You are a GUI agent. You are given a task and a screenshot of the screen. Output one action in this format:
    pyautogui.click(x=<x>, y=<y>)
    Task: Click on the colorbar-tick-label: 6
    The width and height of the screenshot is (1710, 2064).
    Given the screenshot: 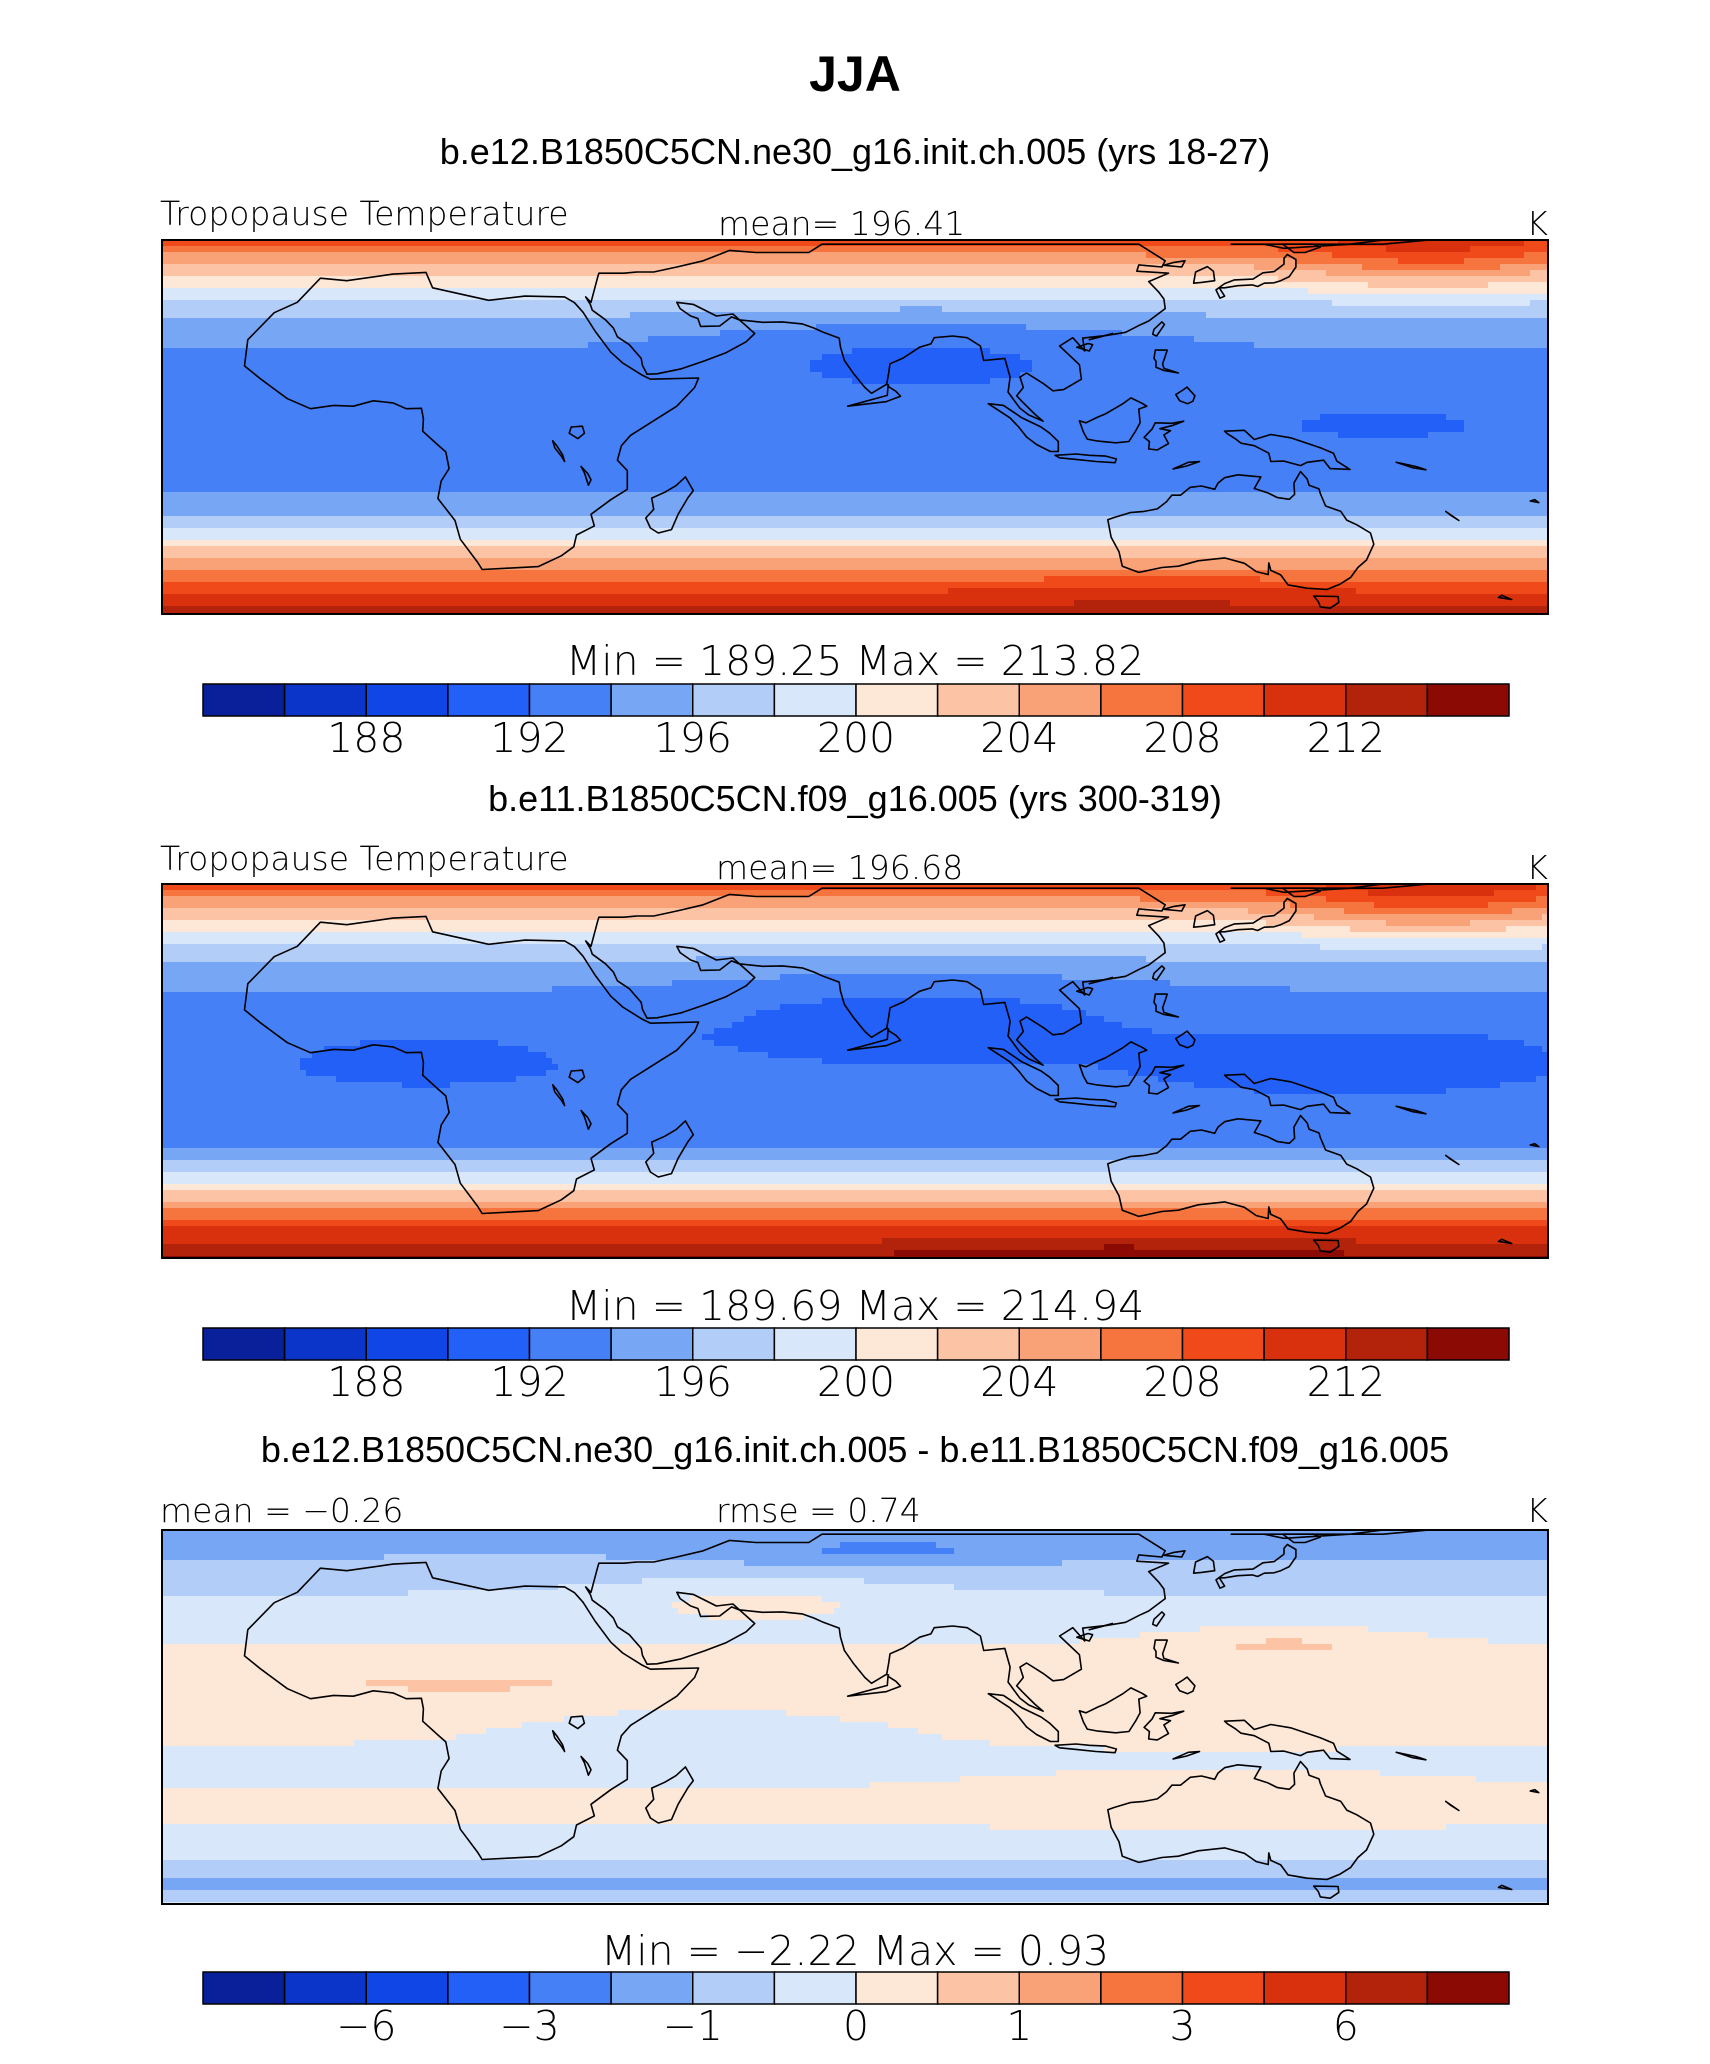 What is the action you would take?
    pyautogui.click(x=1346, y=2026)
    